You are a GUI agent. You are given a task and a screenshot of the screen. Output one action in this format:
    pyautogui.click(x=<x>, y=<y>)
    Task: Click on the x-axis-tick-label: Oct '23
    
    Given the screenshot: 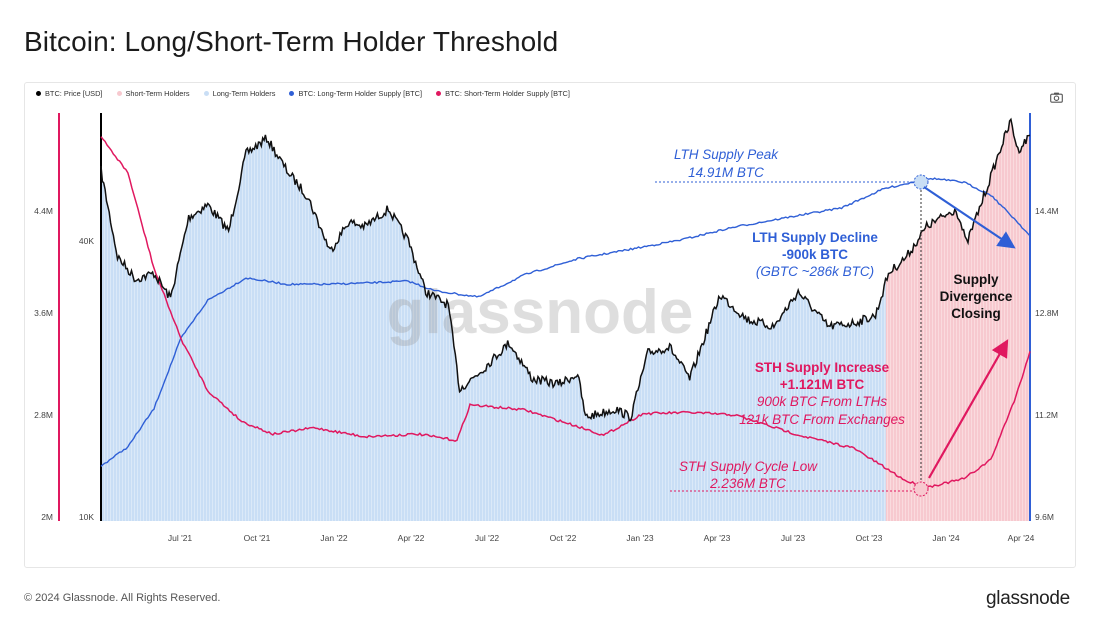 What is the action you would take?
    pyautogui.click(x=869, y=538)
    